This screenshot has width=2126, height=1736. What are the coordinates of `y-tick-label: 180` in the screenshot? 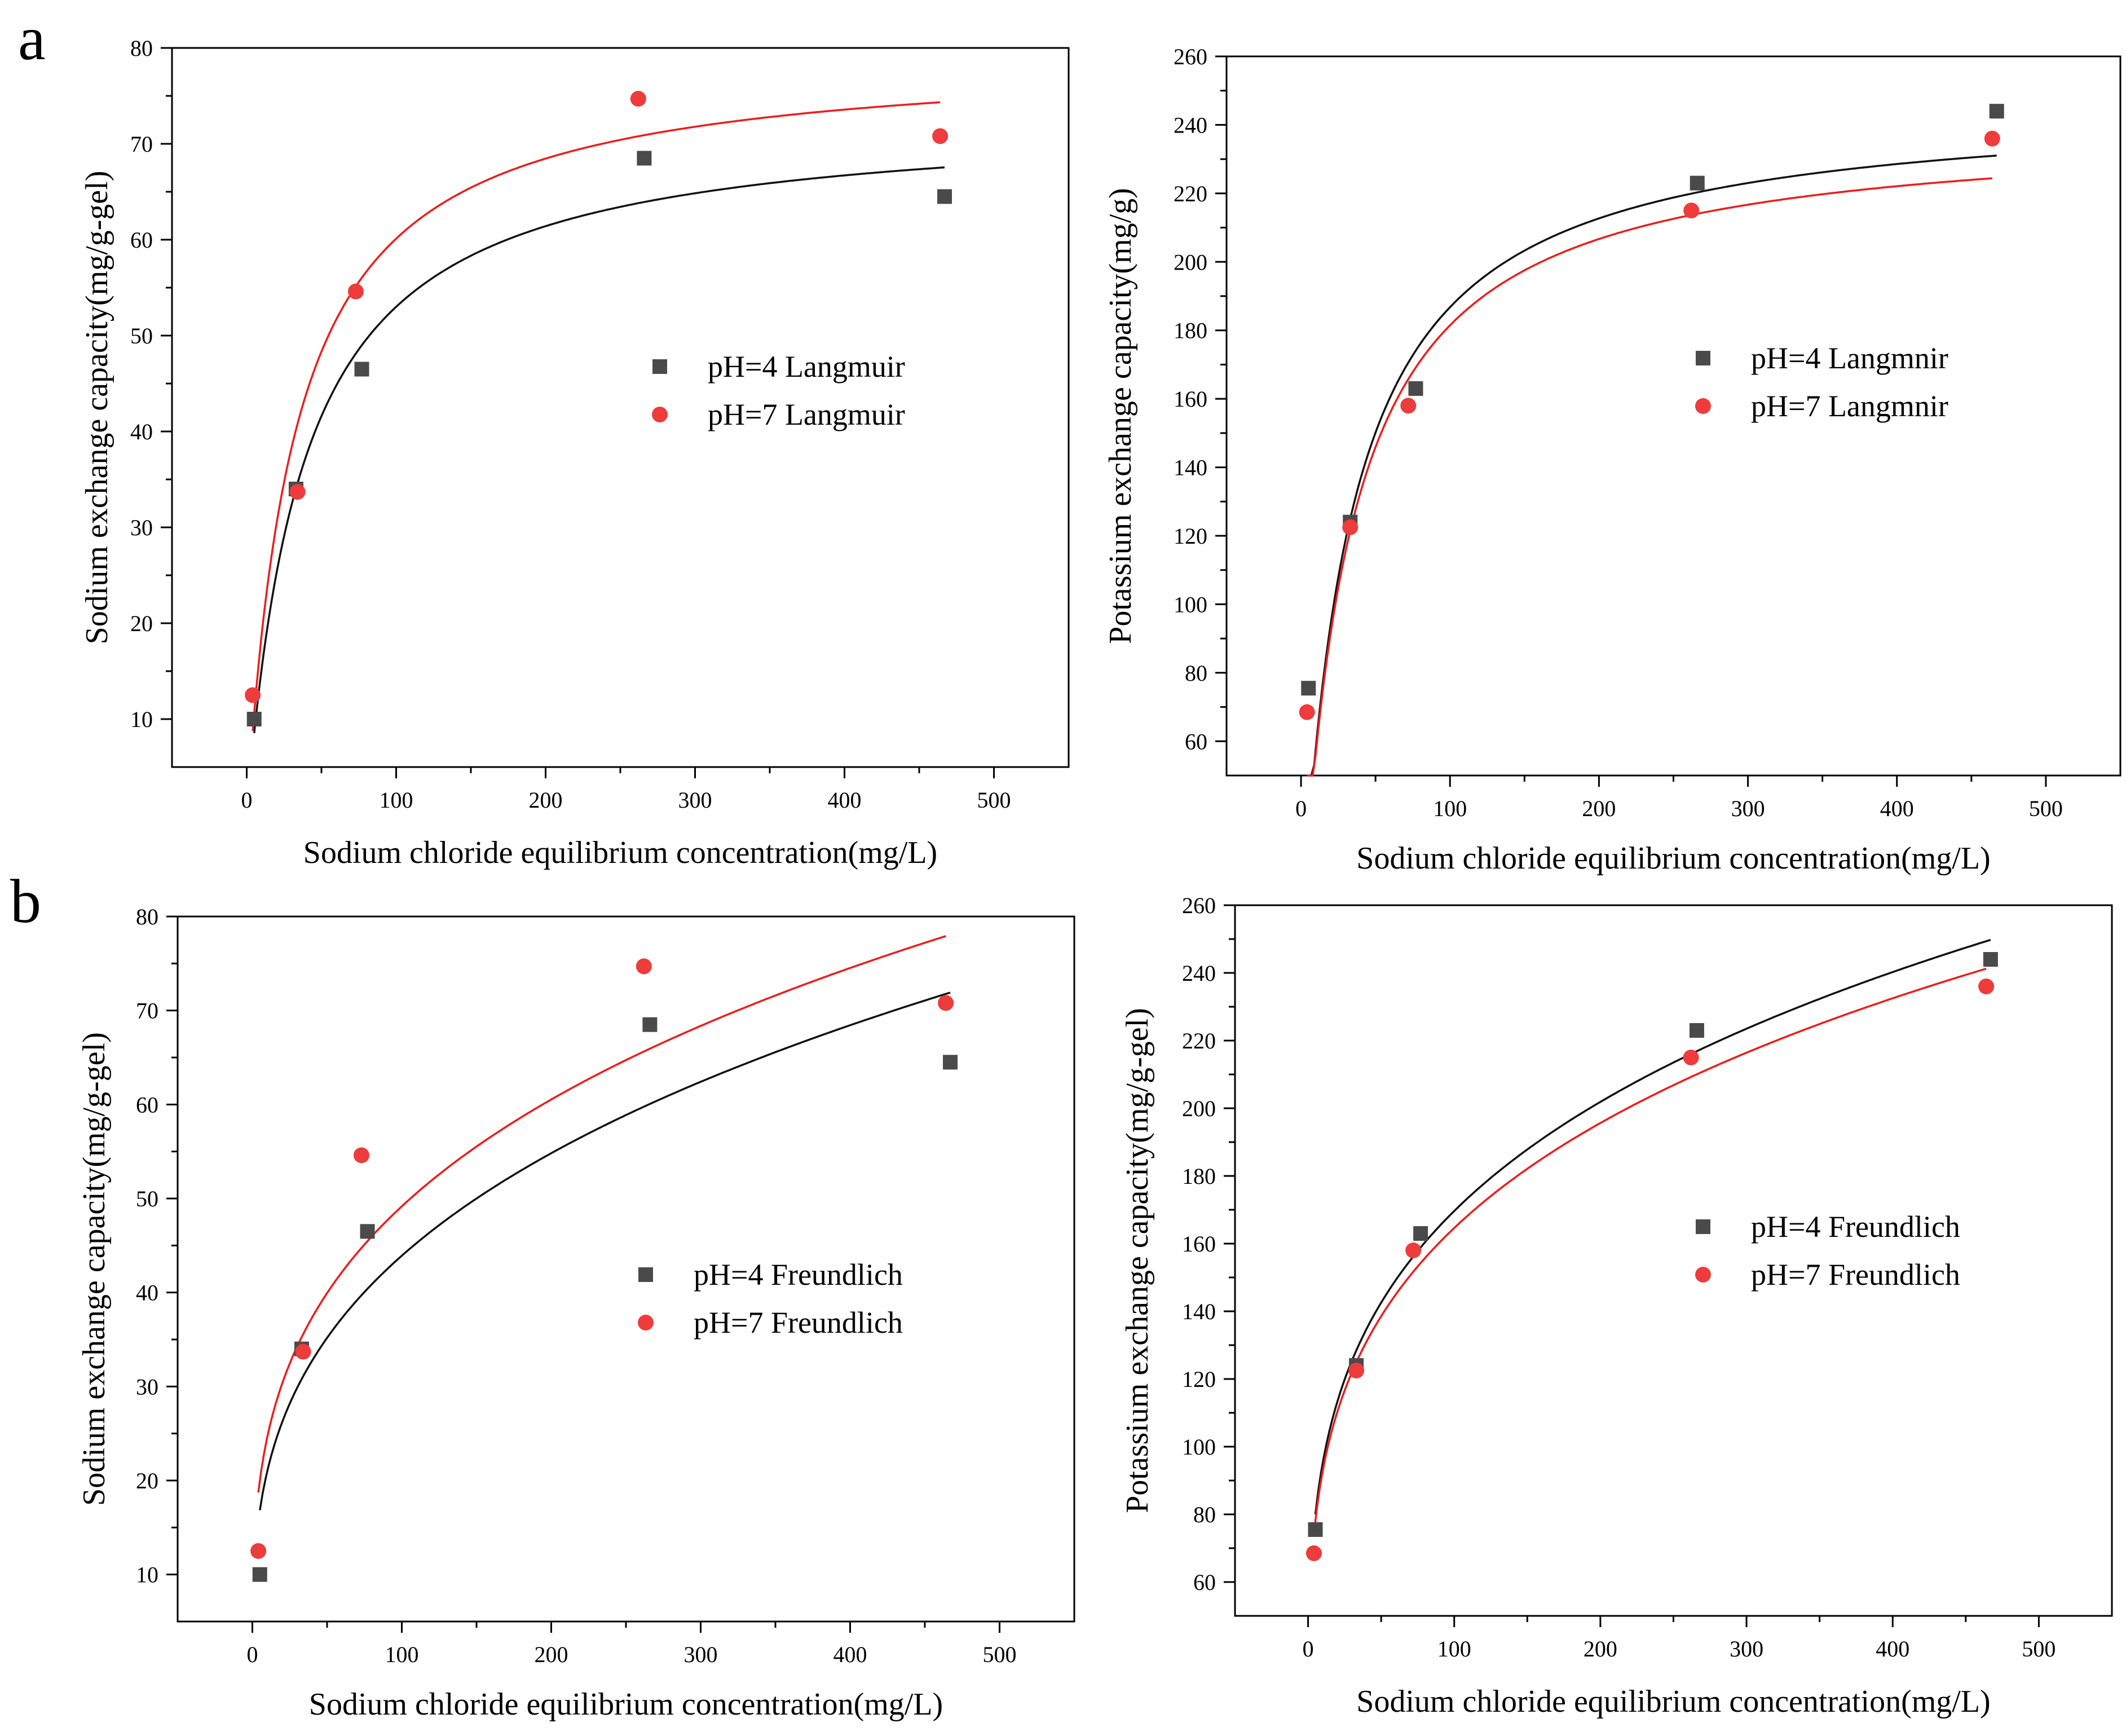 It's located at (1190, 330).